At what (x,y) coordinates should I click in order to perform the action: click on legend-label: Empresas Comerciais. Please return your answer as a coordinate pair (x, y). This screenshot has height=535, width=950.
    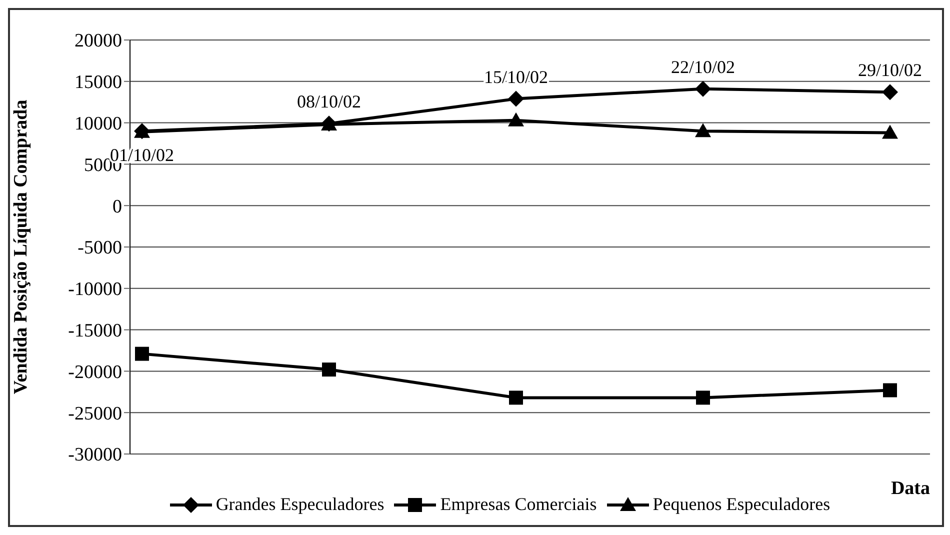
    Looking at the image, I should click on (518, 504).